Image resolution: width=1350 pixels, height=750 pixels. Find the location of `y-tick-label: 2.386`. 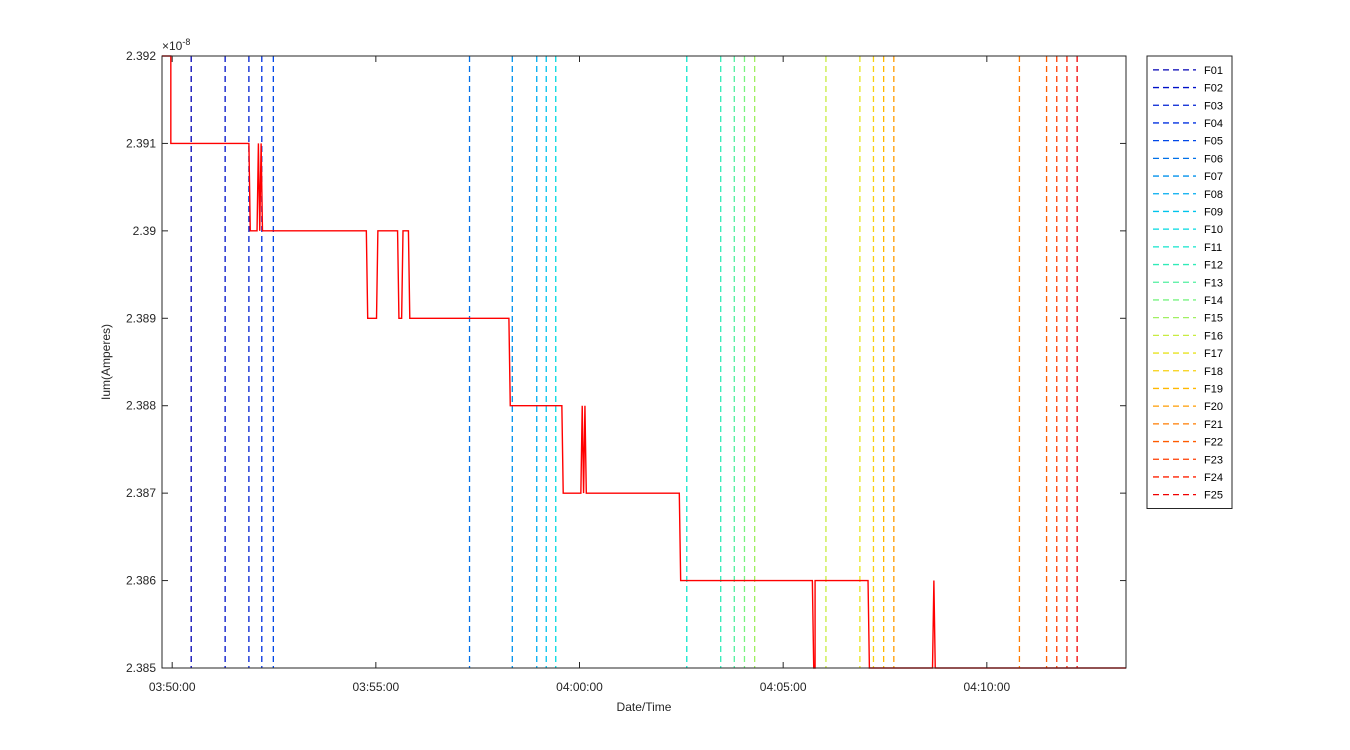

y-tick-label: 2.386 is located at coordinates (141, 581).